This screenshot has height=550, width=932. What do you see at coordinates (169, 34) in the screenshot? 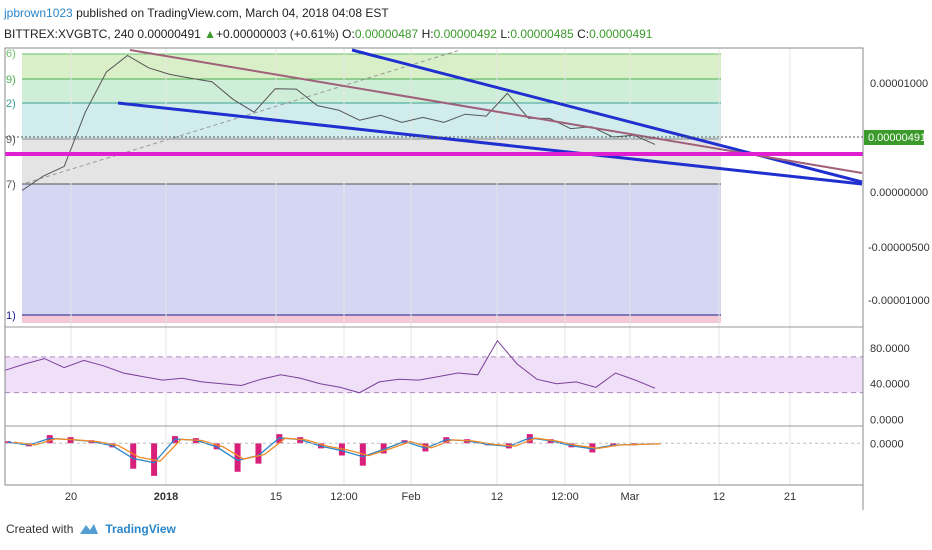
I see `last-price: 0.00000491` at bounding box center [169, 34].